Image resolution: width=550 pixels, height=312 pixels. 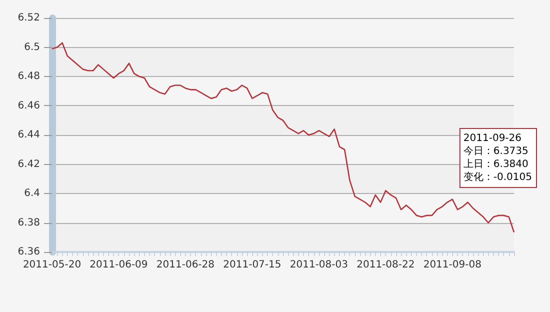 What do you see at coordinates (452, 265) in the screenshot?
I see `x-tick-label: 2011-09-08` at bounding box center [452, 265].